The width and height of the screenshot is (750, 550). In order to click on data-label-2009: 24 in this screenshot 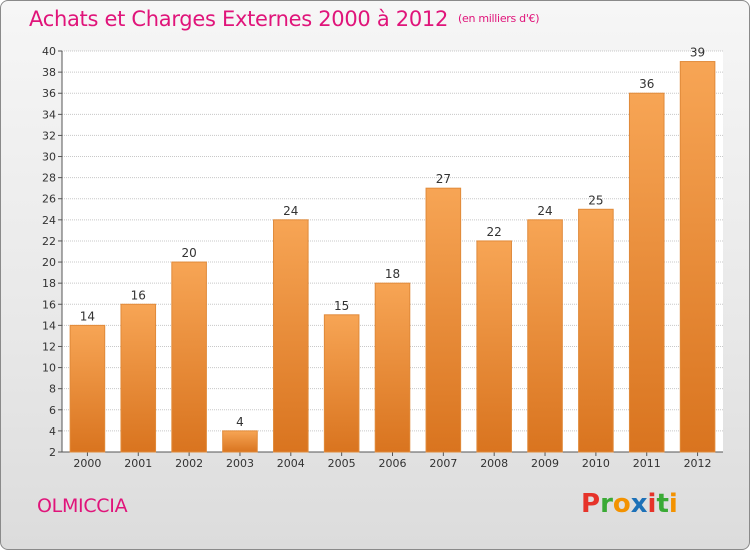, I will do `click(544, 211)`.